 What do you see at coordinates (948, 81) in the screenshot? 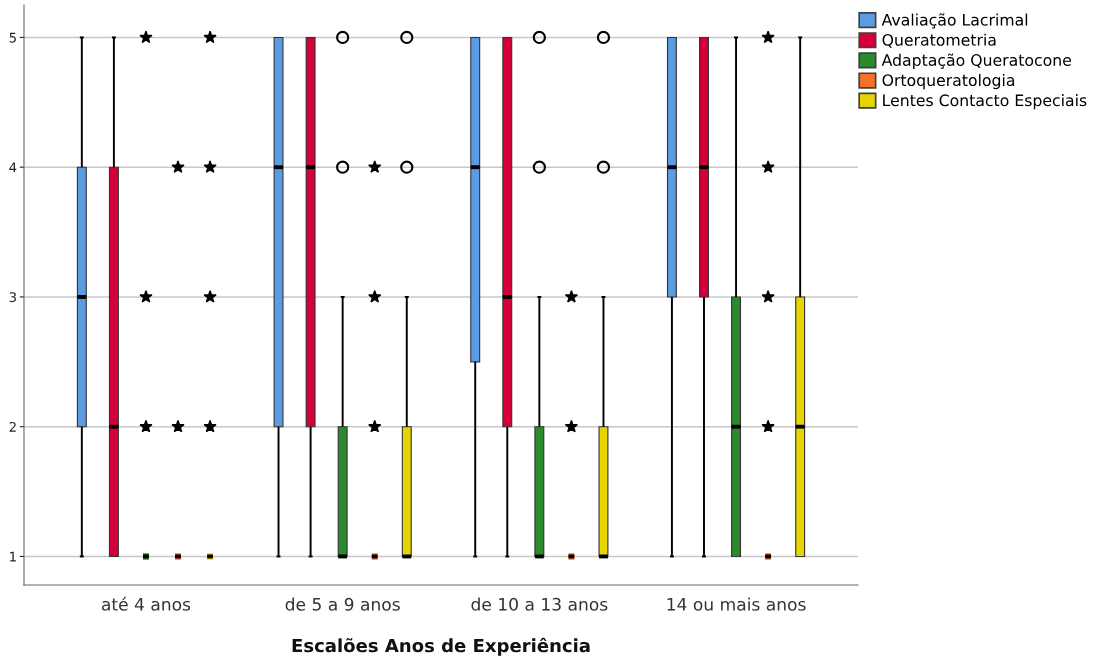
I see `legend-label: Ortoqueratologia` at bounding box center [948, 81].